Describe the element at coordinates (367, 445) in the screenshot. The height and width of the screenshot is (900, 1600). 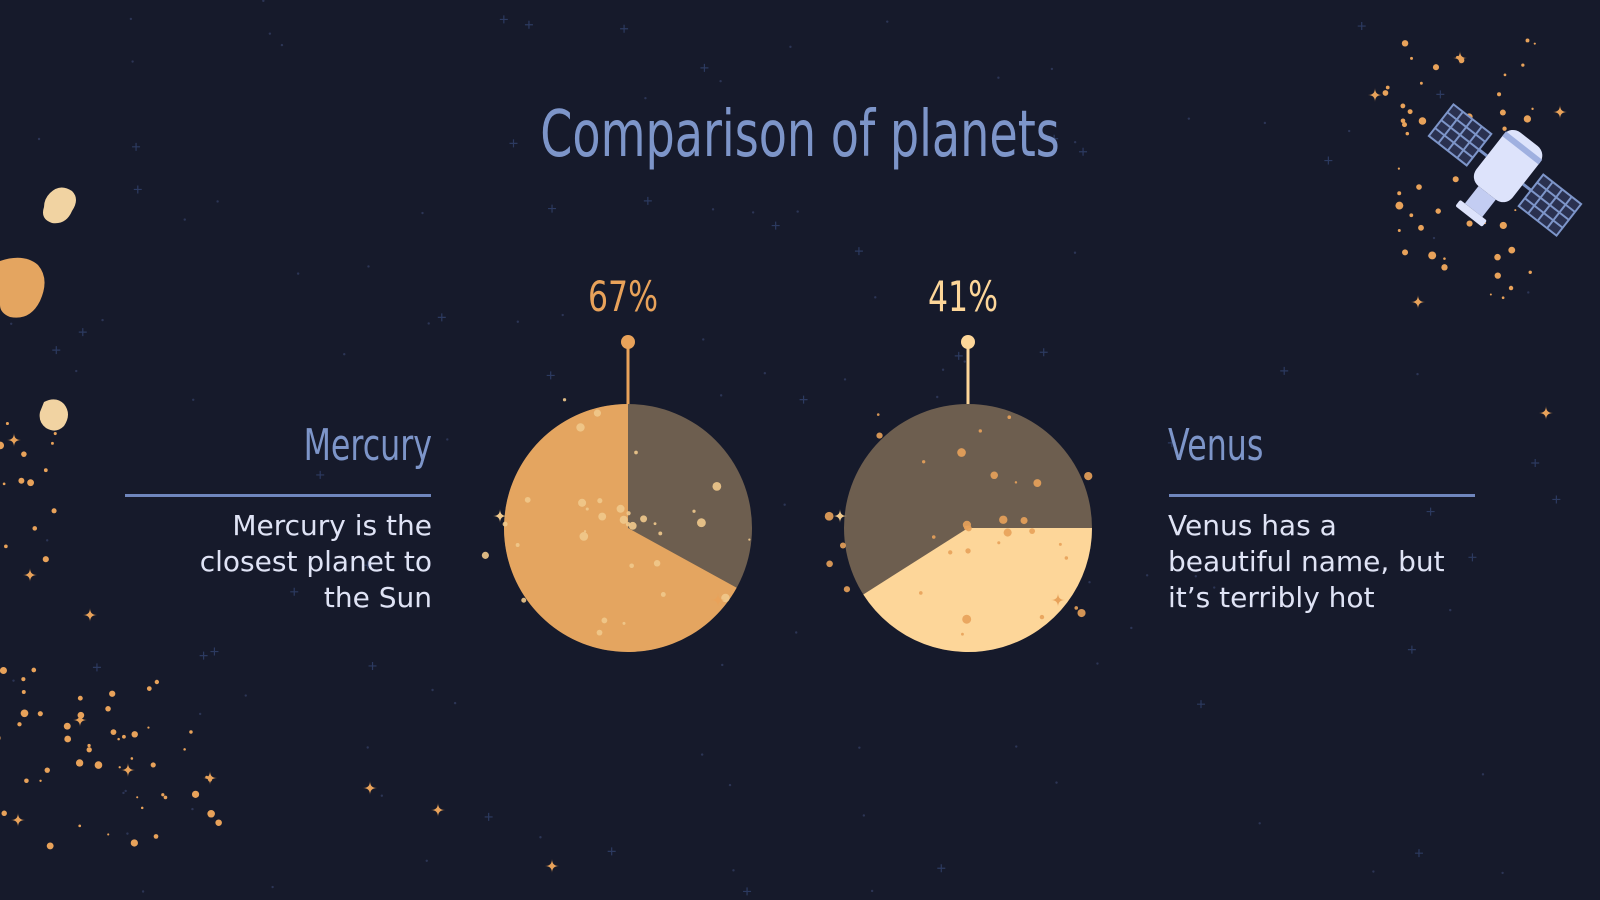
I see `mercury-name: Mercury` at that location.